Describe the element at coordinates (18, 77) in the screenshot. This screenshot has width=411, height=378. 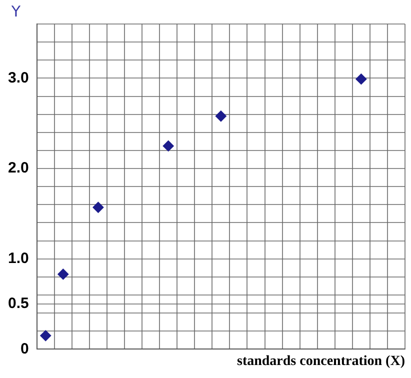
I see `y-tick-label: 3.0` at that location.